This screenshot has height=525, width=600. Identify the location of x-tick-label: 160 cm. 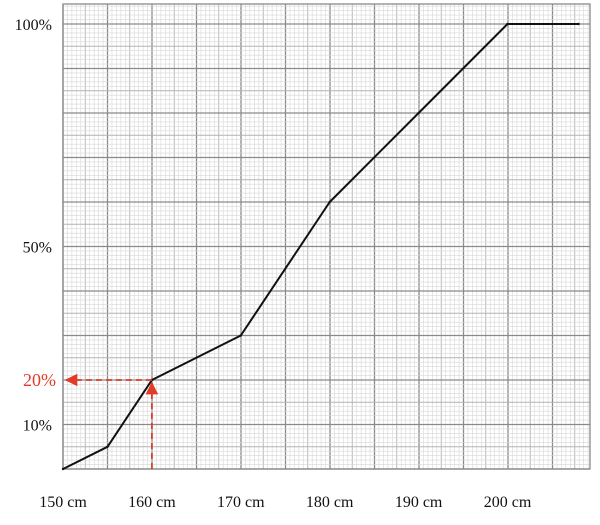
(152, 502).